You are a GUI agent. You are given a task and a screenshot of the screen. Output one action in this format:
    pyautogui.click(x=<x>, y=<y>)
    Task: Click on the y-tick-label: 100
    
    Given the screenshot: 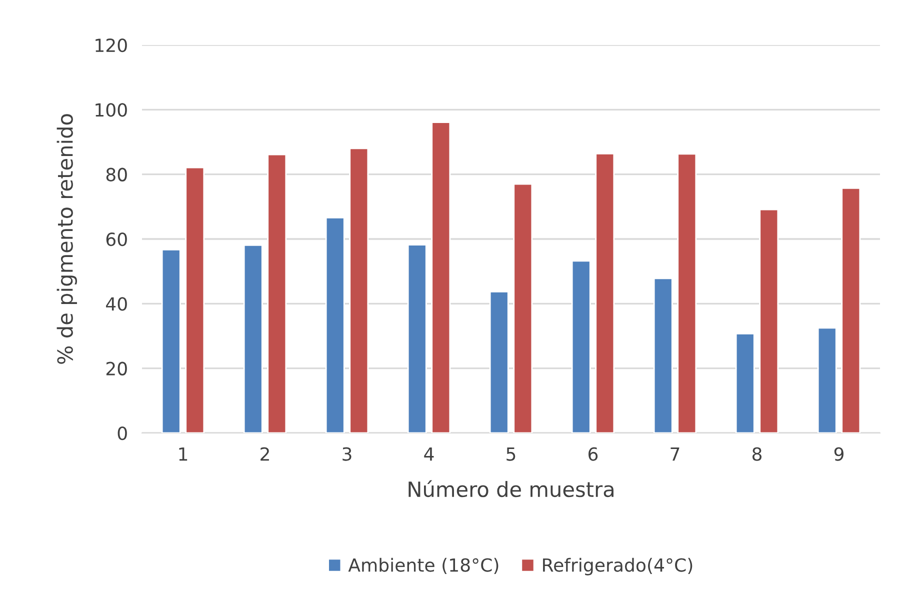 What is the action you would take?
    pyautogui.click(x=111, y=110)
    